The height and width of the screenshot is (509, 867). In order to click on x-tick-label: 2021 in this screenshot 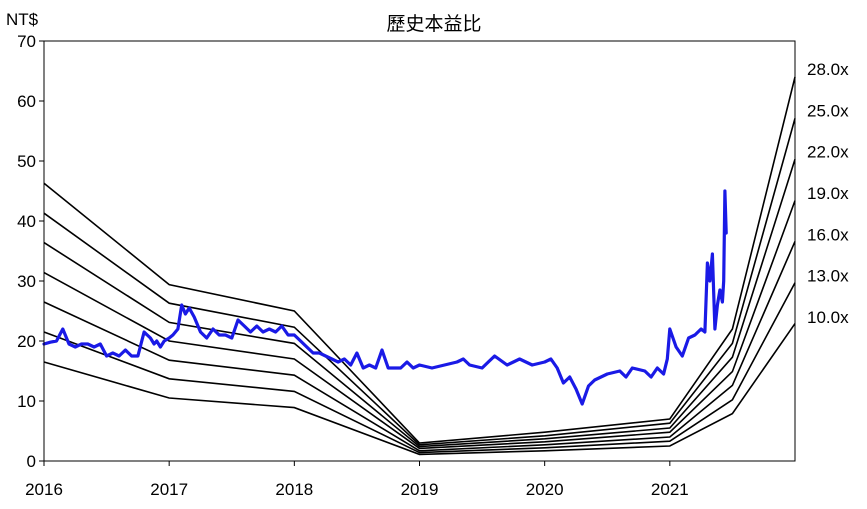, I will do `click(670, 489)`.